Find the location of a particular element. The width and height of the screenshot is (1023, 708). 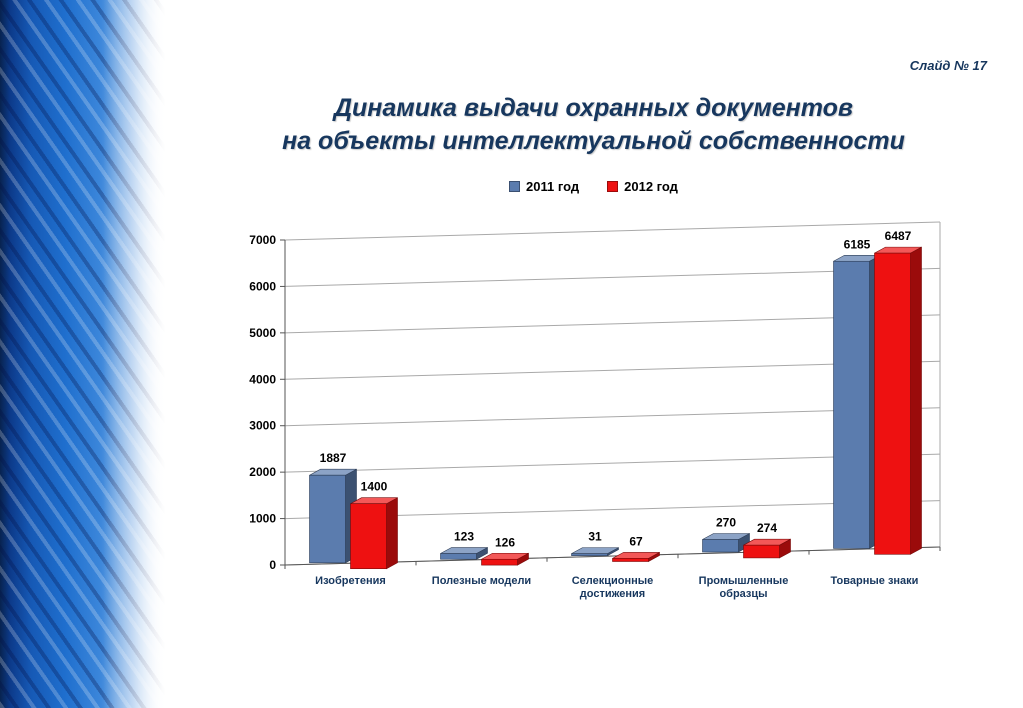

bar-value-label: 1400 is located at coordinates (374, 487).